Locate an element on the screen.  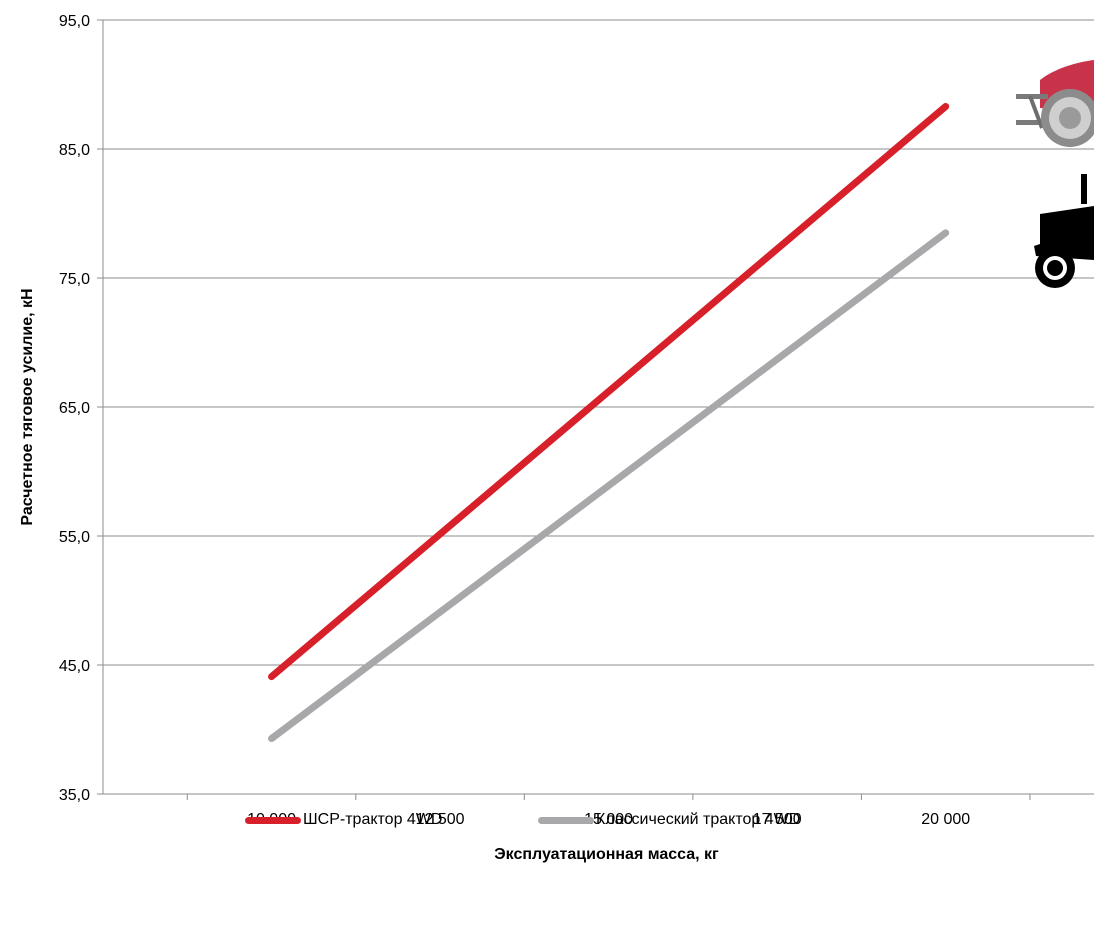
legend: ШСР-трактор 4WD Классический трактор 4WD is located at coordinates (547, 820).